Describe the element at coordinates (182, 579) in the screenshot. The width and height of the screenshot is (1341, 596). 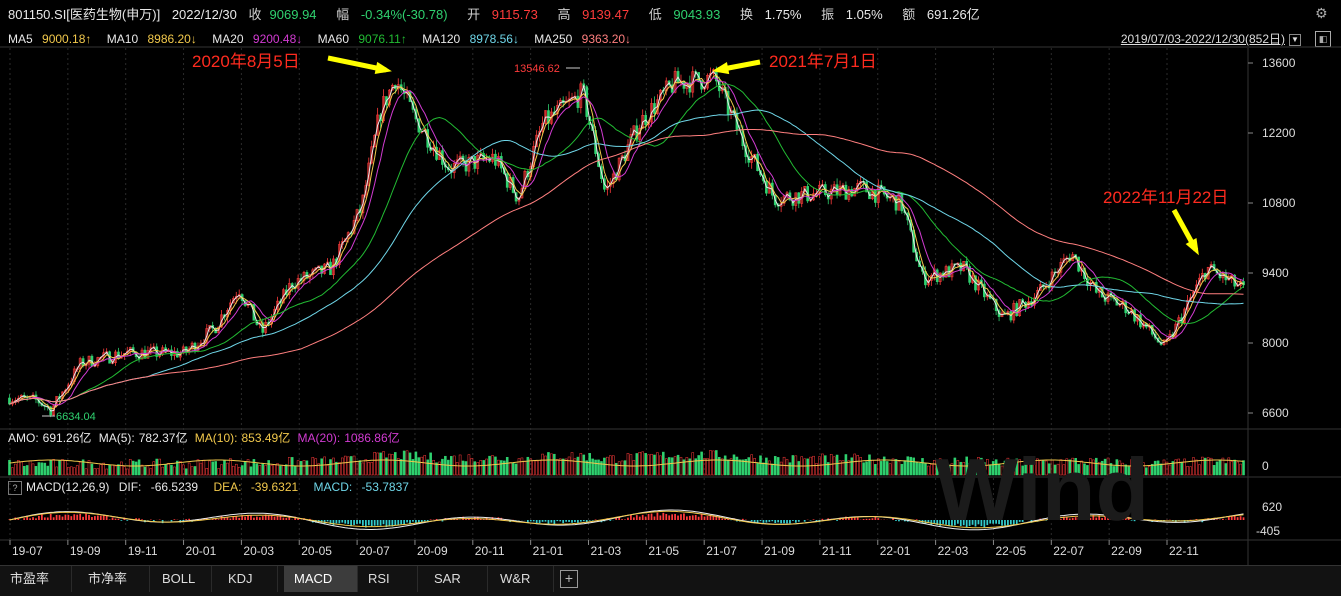
I see `tab-boll: BOLL` at that location.